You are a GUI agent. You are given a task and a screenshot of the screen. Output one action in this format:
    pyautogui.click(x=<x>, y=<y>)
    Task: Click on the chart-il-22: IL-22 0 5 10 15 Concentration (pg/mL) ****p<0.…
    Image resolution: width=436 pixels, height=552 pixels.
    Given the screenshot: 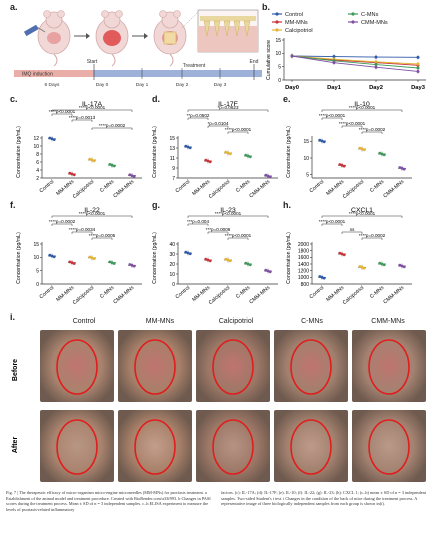 What is the action you would take?
    pyautogui.click(x=79, y=256)
    